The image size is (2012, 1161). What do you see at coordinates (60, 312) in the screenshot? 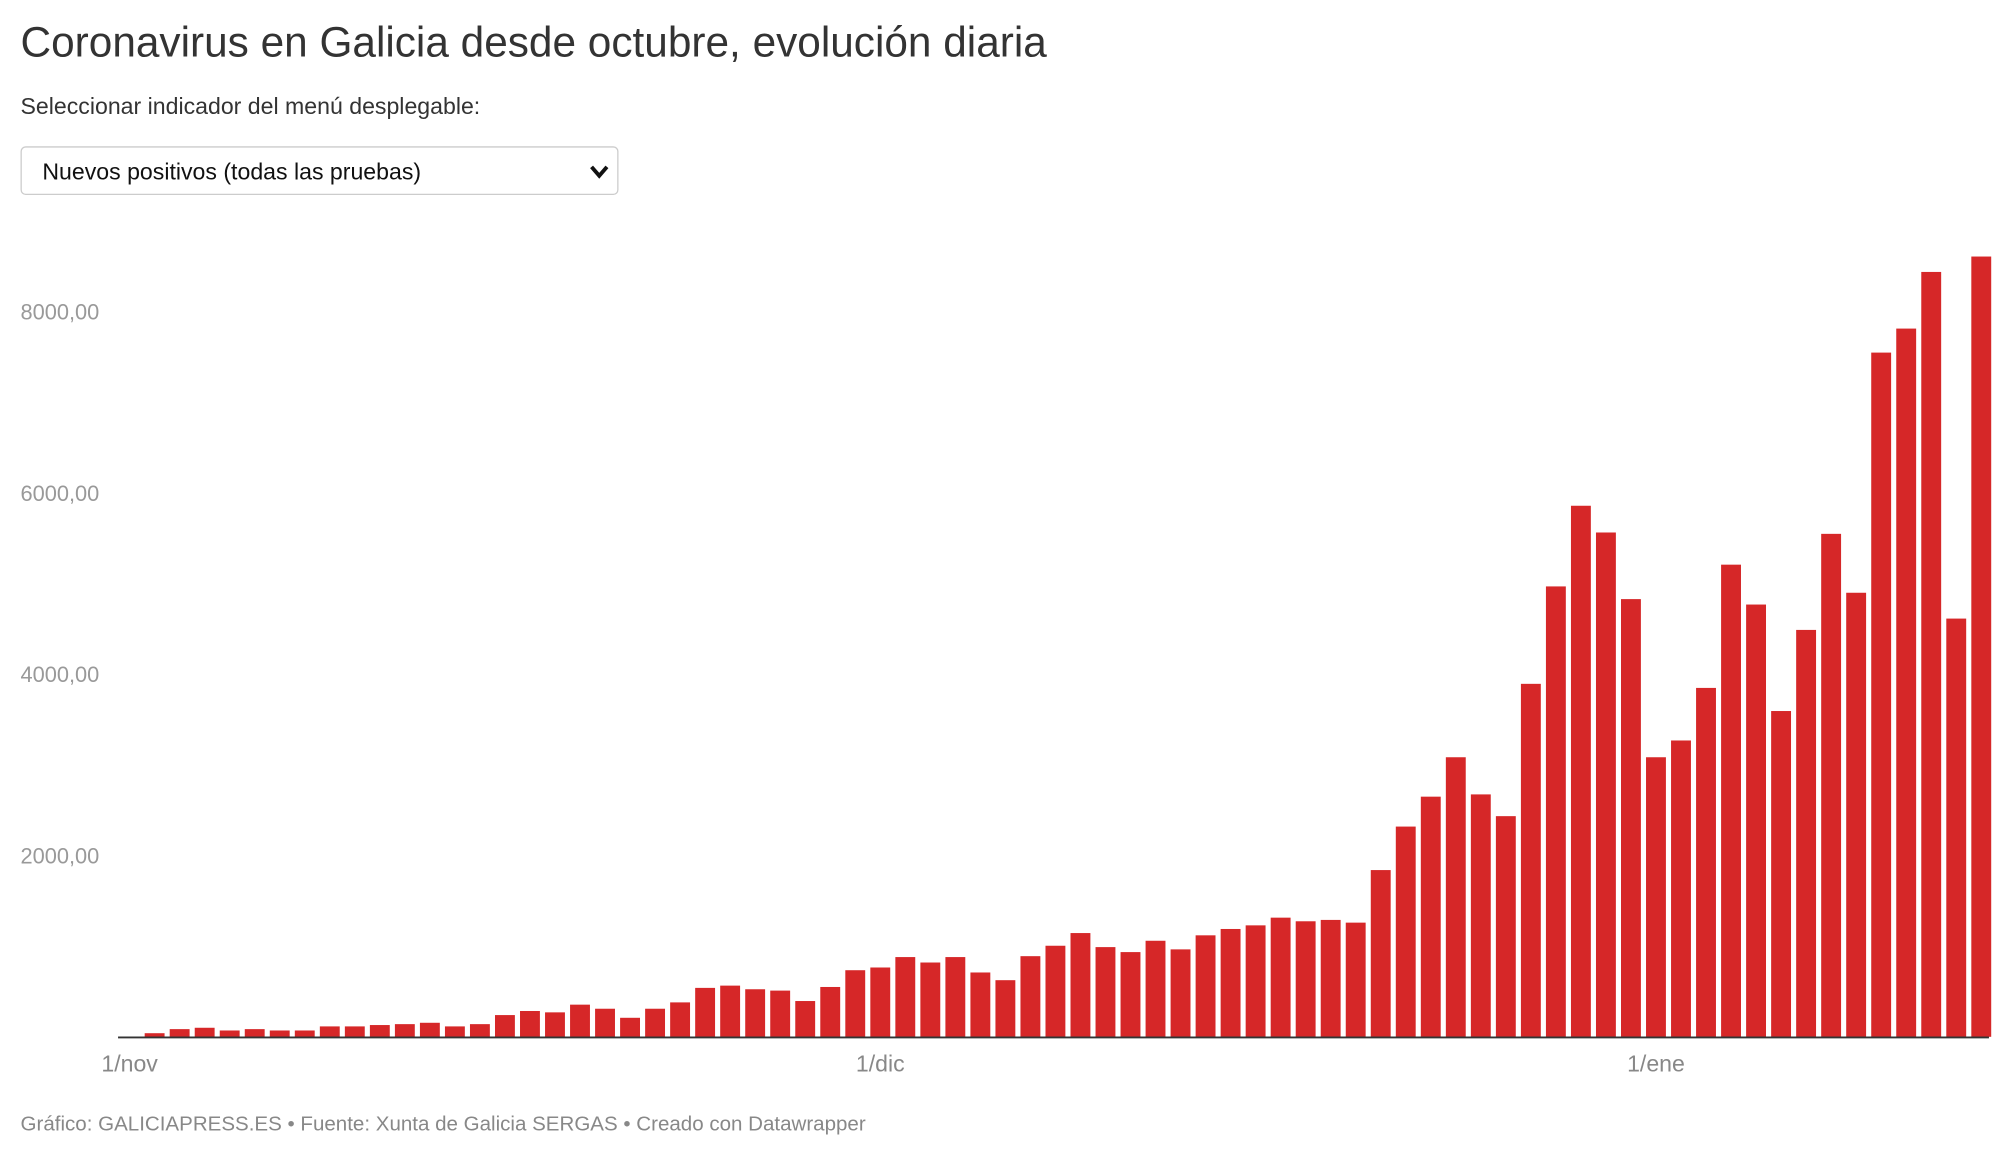
I see `y-tick-label: 8000,00` at bounding box center [60, 312].